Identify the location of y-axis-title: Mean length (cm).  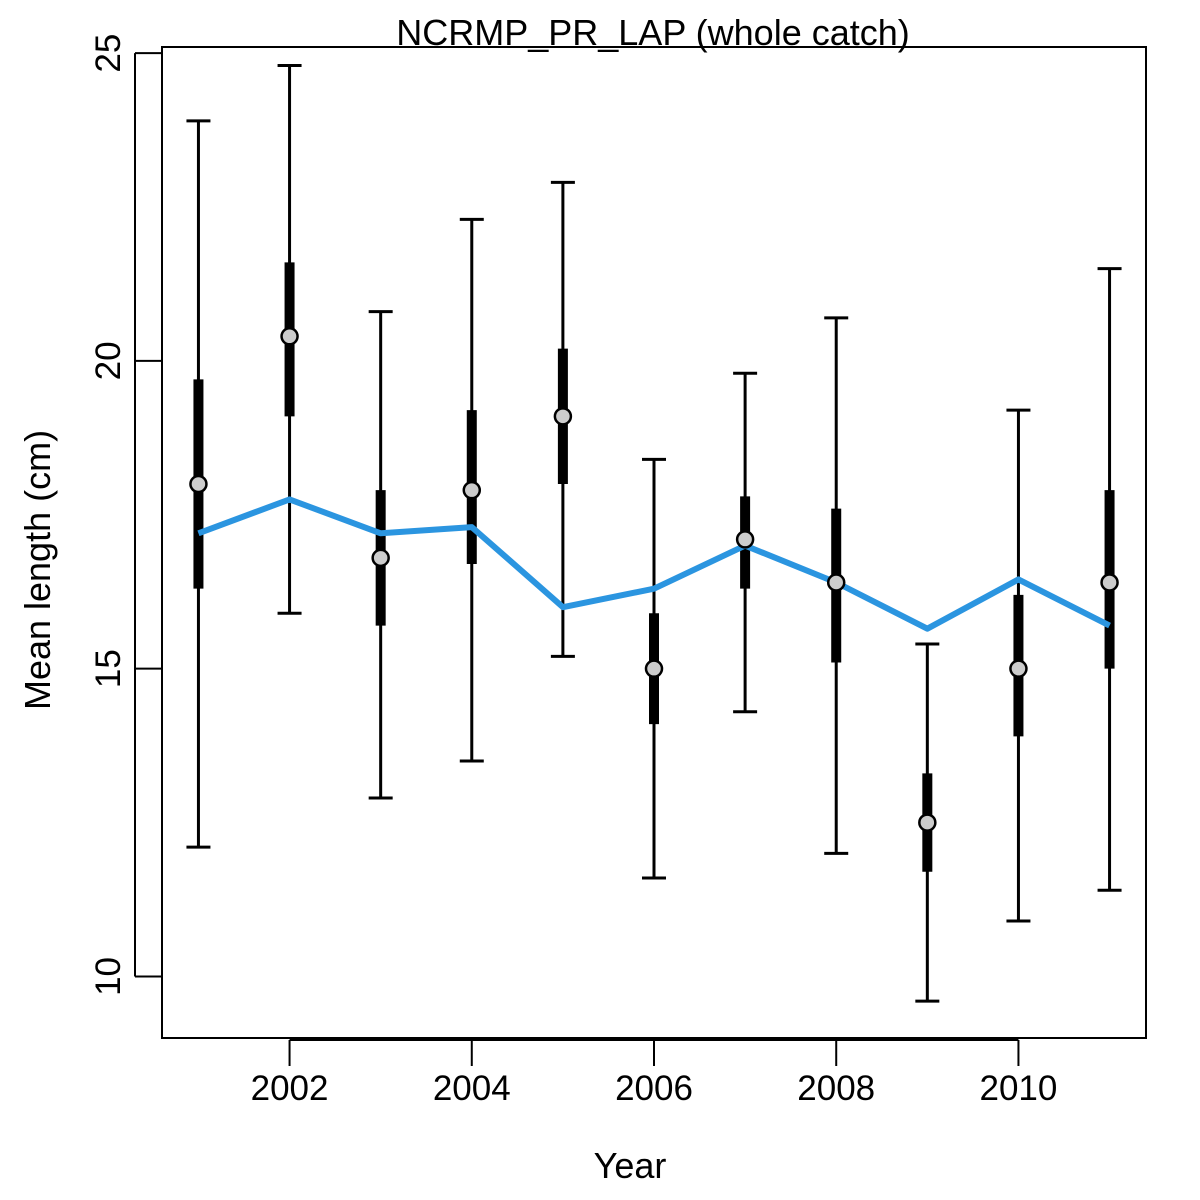
(37, 570).